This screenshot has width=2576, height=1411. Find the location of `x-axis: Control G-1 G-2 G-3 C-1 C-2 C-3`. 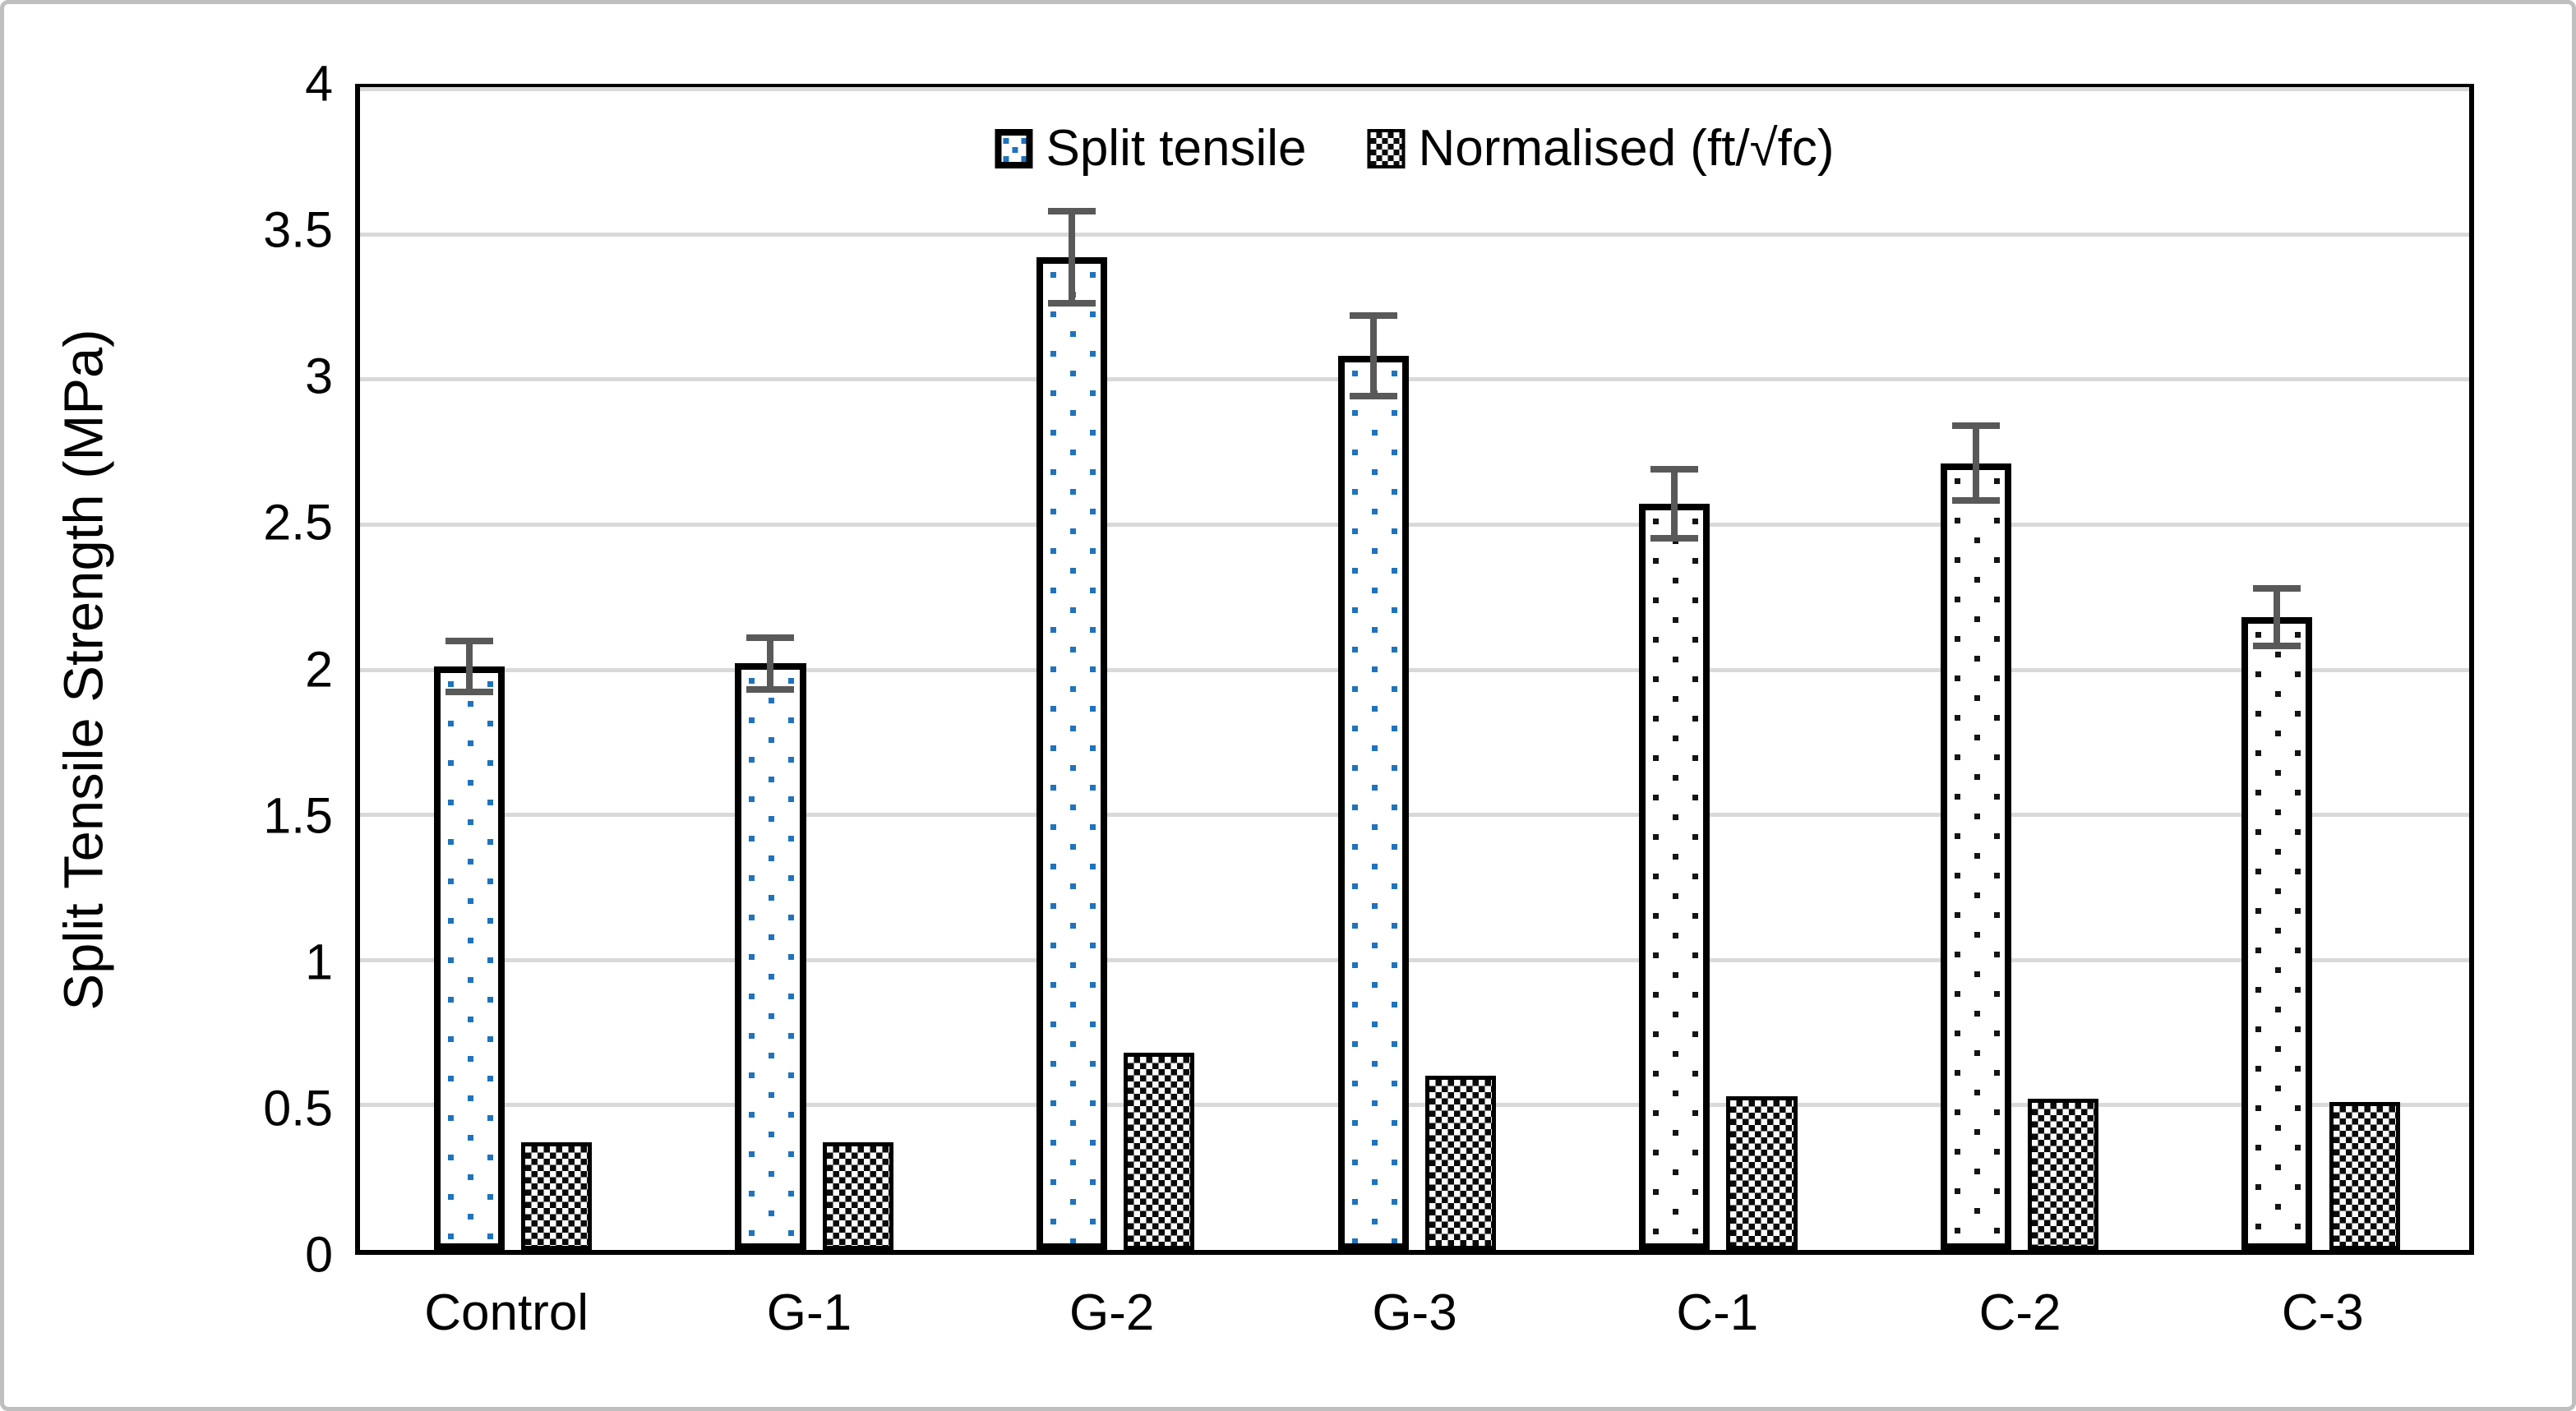

x-axis: Control G-1 G-2 G-3 C-1 C-2 C-3 is located at coordinates (1414, 1319).